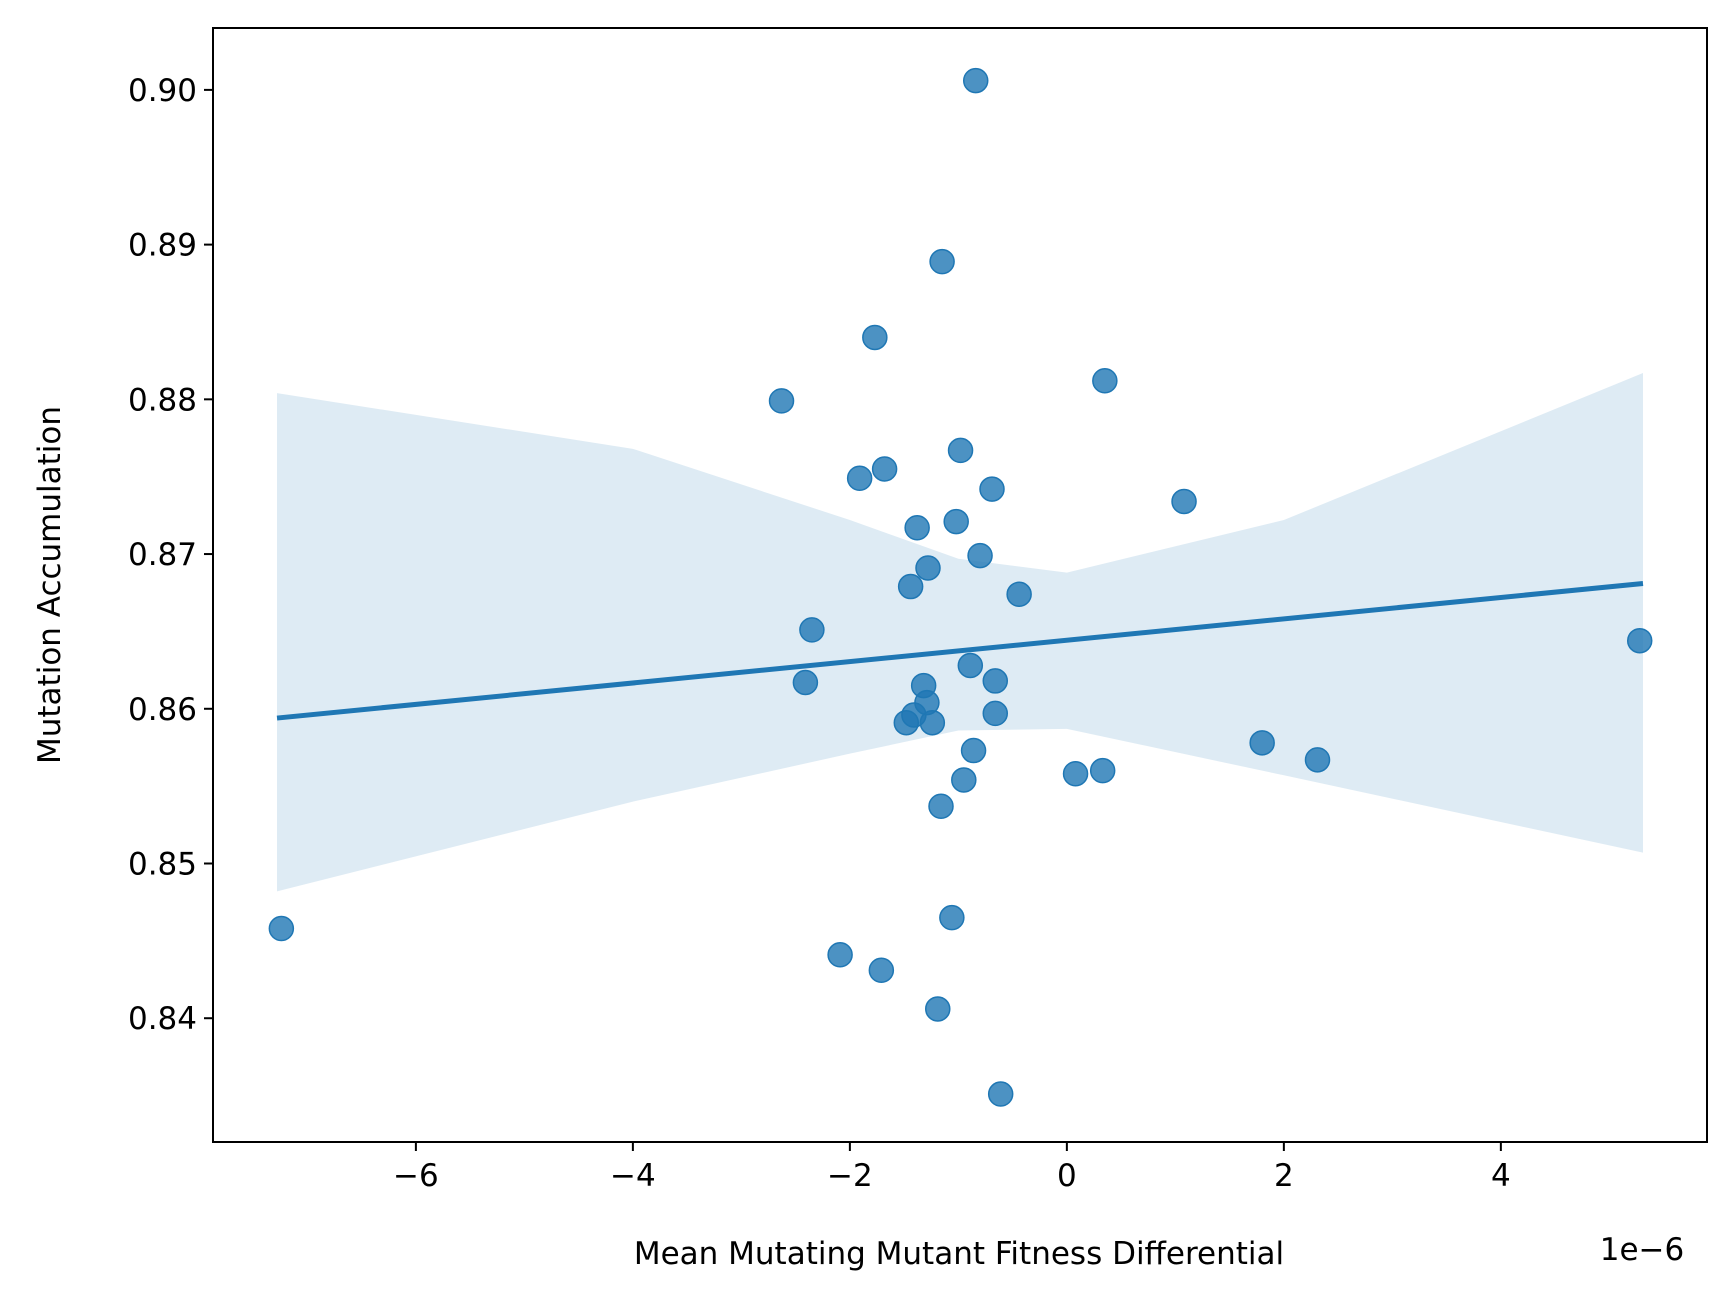 The image size is (1728, 1298). What do you see at coordinates (1067, 1176) in the screenshot?
I see `x-tick-label: 0` at bounding box center [1067, 1176].